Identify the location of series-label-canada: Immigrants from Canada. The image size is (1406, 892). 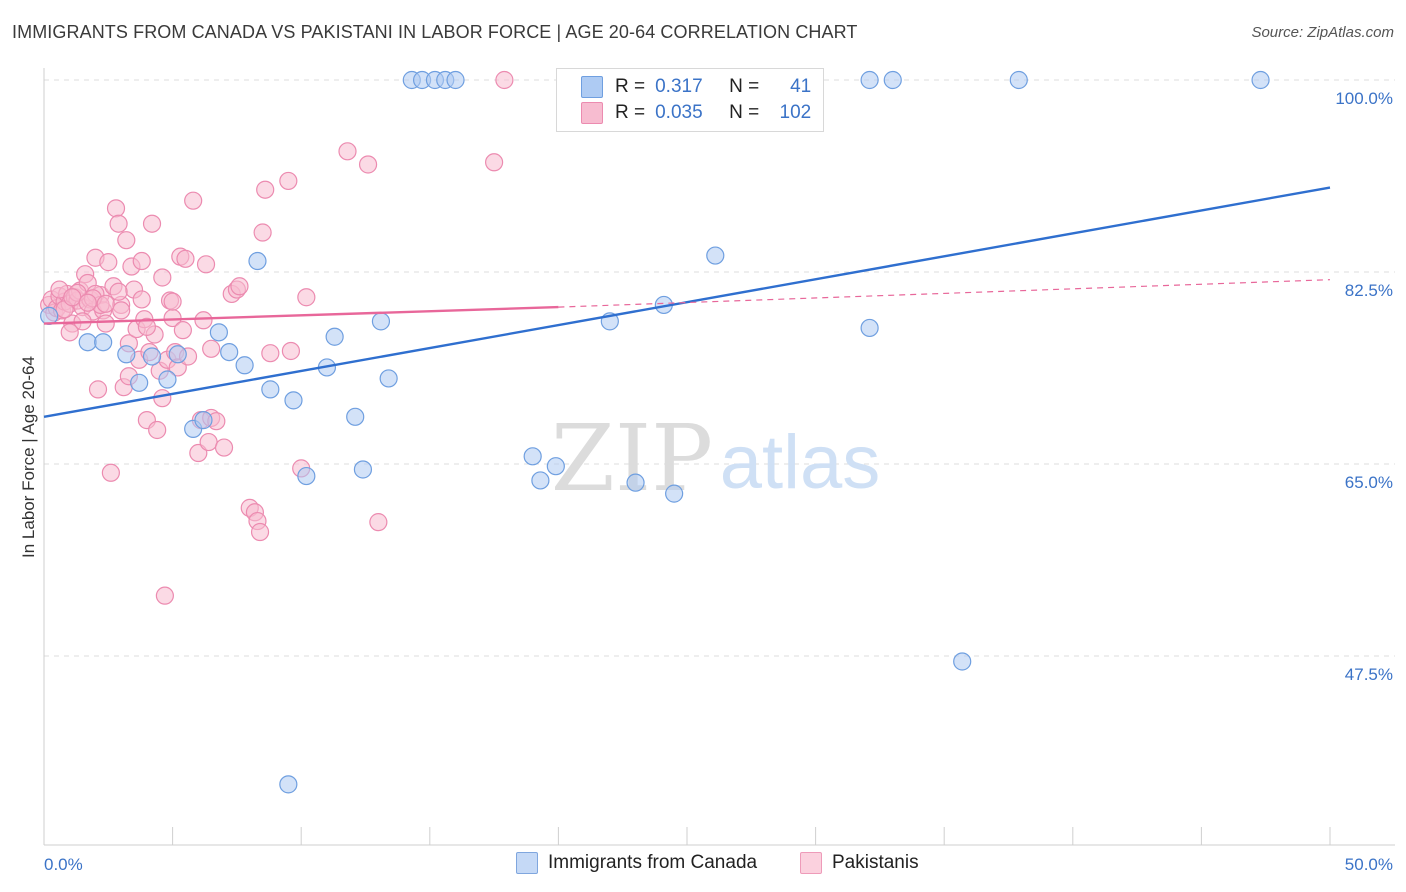
(653, 862).